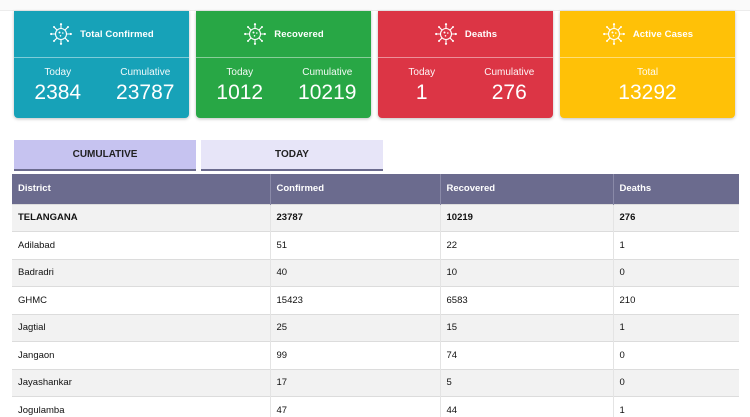 The height and width of the screenshot is (417, 750). What do you see at coordinates (141, 189) in the screenshot?
I see `column-header-district: District` at bounding box center [141, 189].